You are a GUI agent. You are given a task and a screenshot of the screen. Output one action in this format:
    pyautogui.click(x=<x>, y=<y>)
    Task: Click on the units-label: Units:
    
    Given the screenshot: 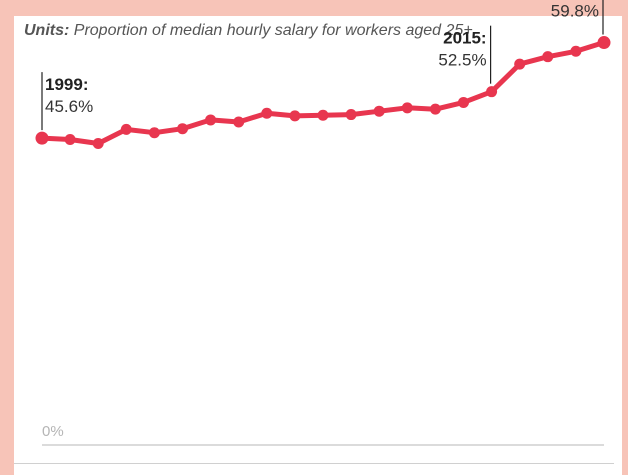 What is the action you would take?
    pyautogui.click(x=47, y=30)
    